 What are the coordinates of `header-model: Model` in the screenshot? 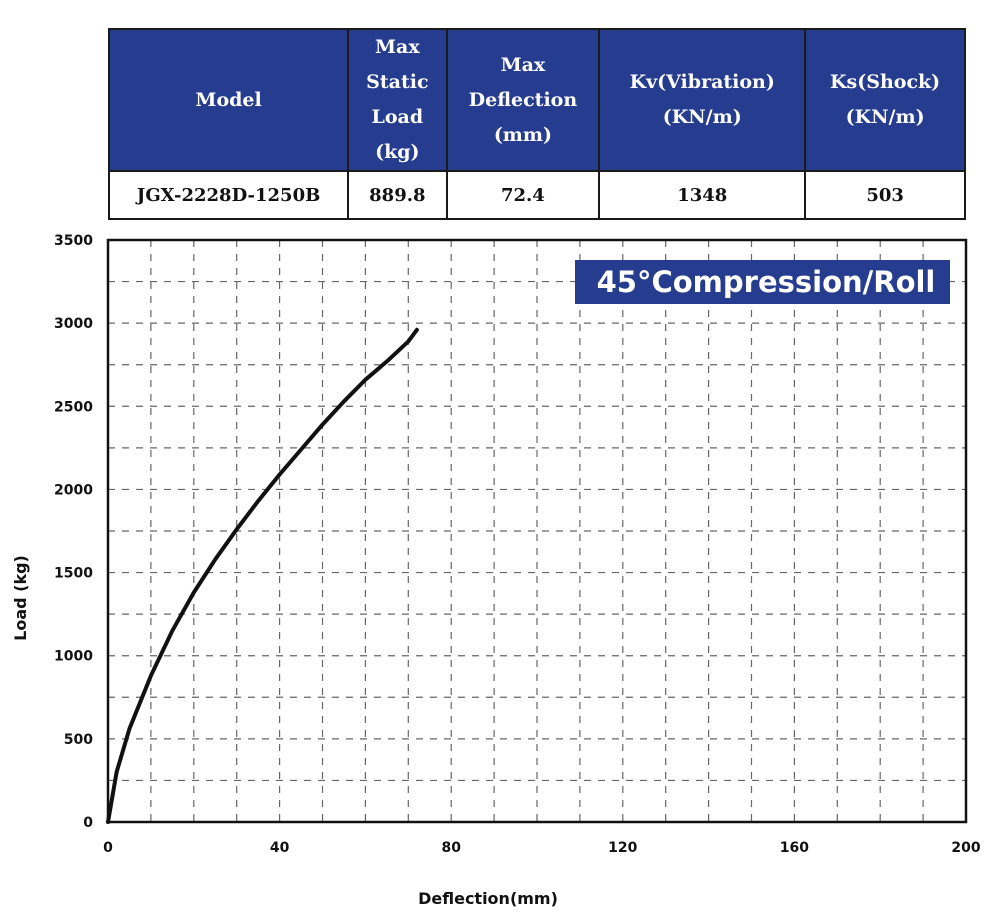 It's located at (228, 100).